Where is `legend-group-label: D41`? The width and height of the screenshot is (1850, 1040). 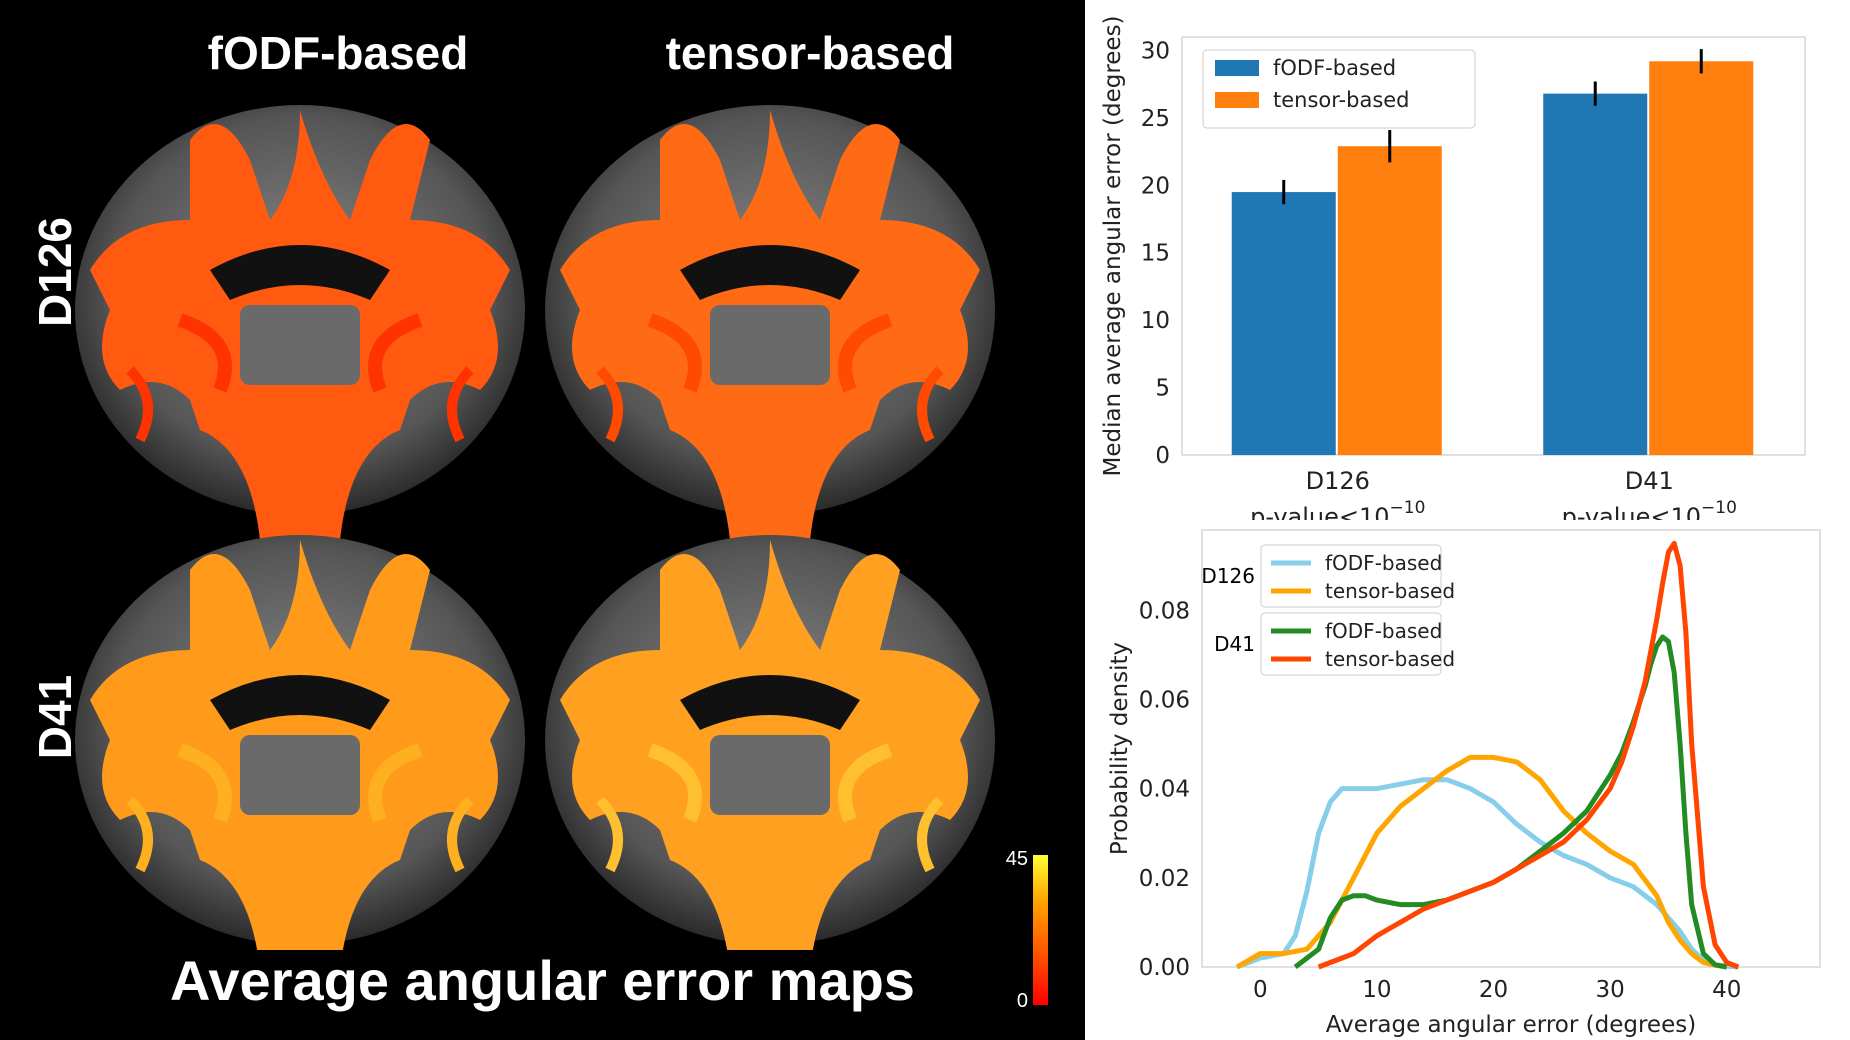 legend-group-label: D41 is located at coordinates (1234, 644).